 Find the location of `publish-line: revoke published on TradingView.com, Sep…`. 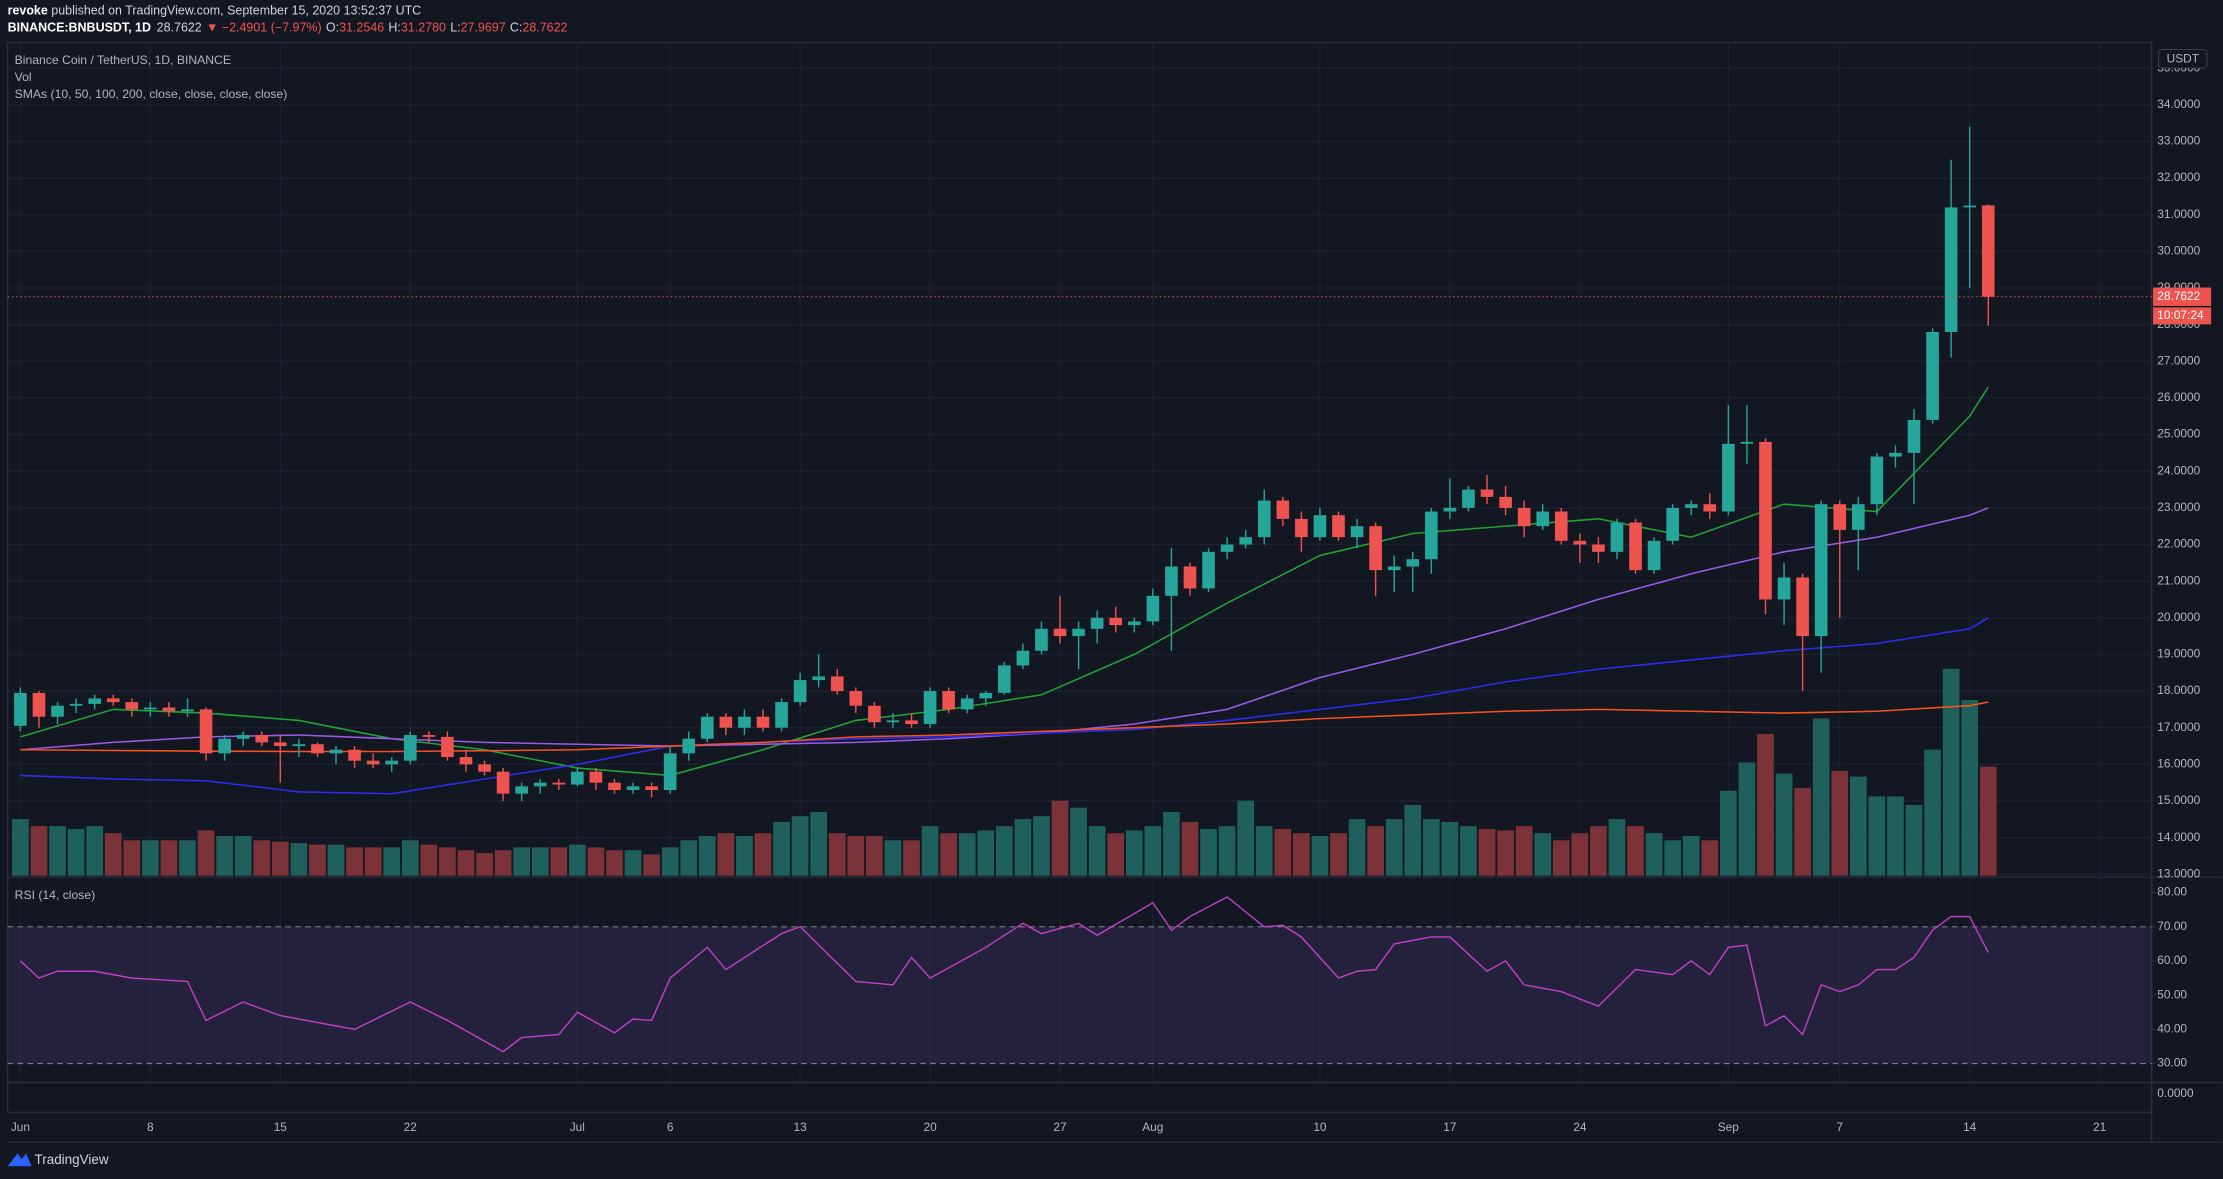

publish-line: revoke published on TradingView.com, Sep… is located at coordinates (215, 11).